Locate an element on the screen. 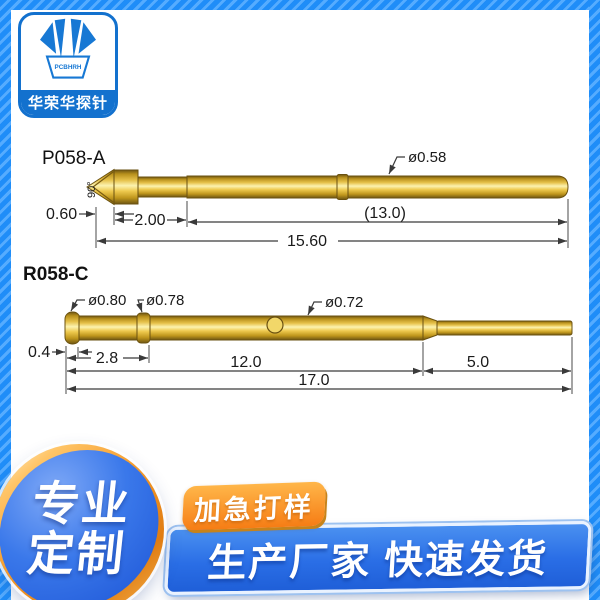 Image resolution: width=600 pixels, height=600 pixels. brand-logo: PCBHRH 华荣华探针 is located at coordinates (68, 65).